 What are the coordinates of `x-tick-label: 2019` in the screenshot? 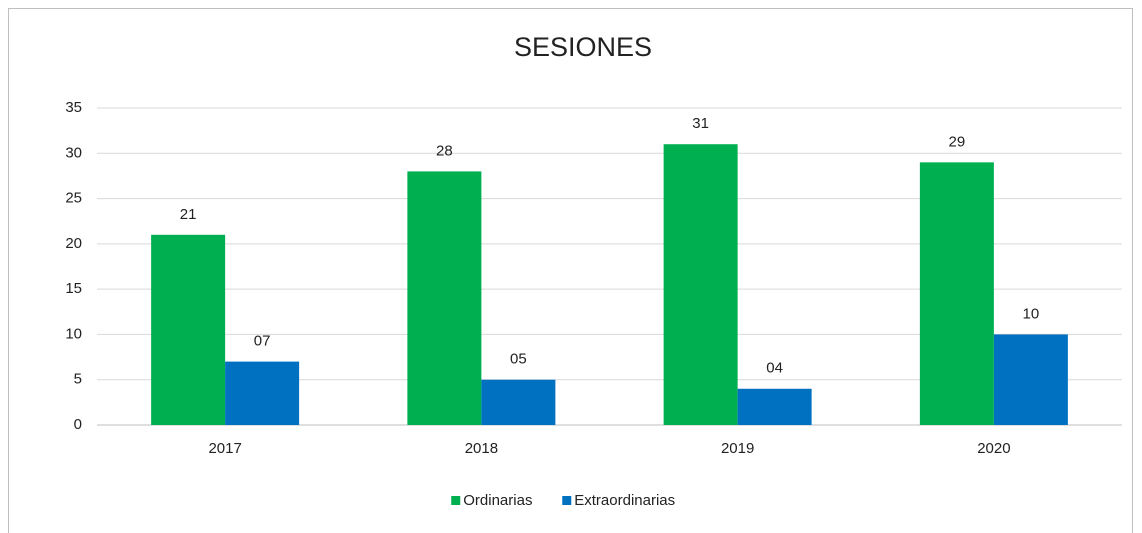 It's located at (737, 448).